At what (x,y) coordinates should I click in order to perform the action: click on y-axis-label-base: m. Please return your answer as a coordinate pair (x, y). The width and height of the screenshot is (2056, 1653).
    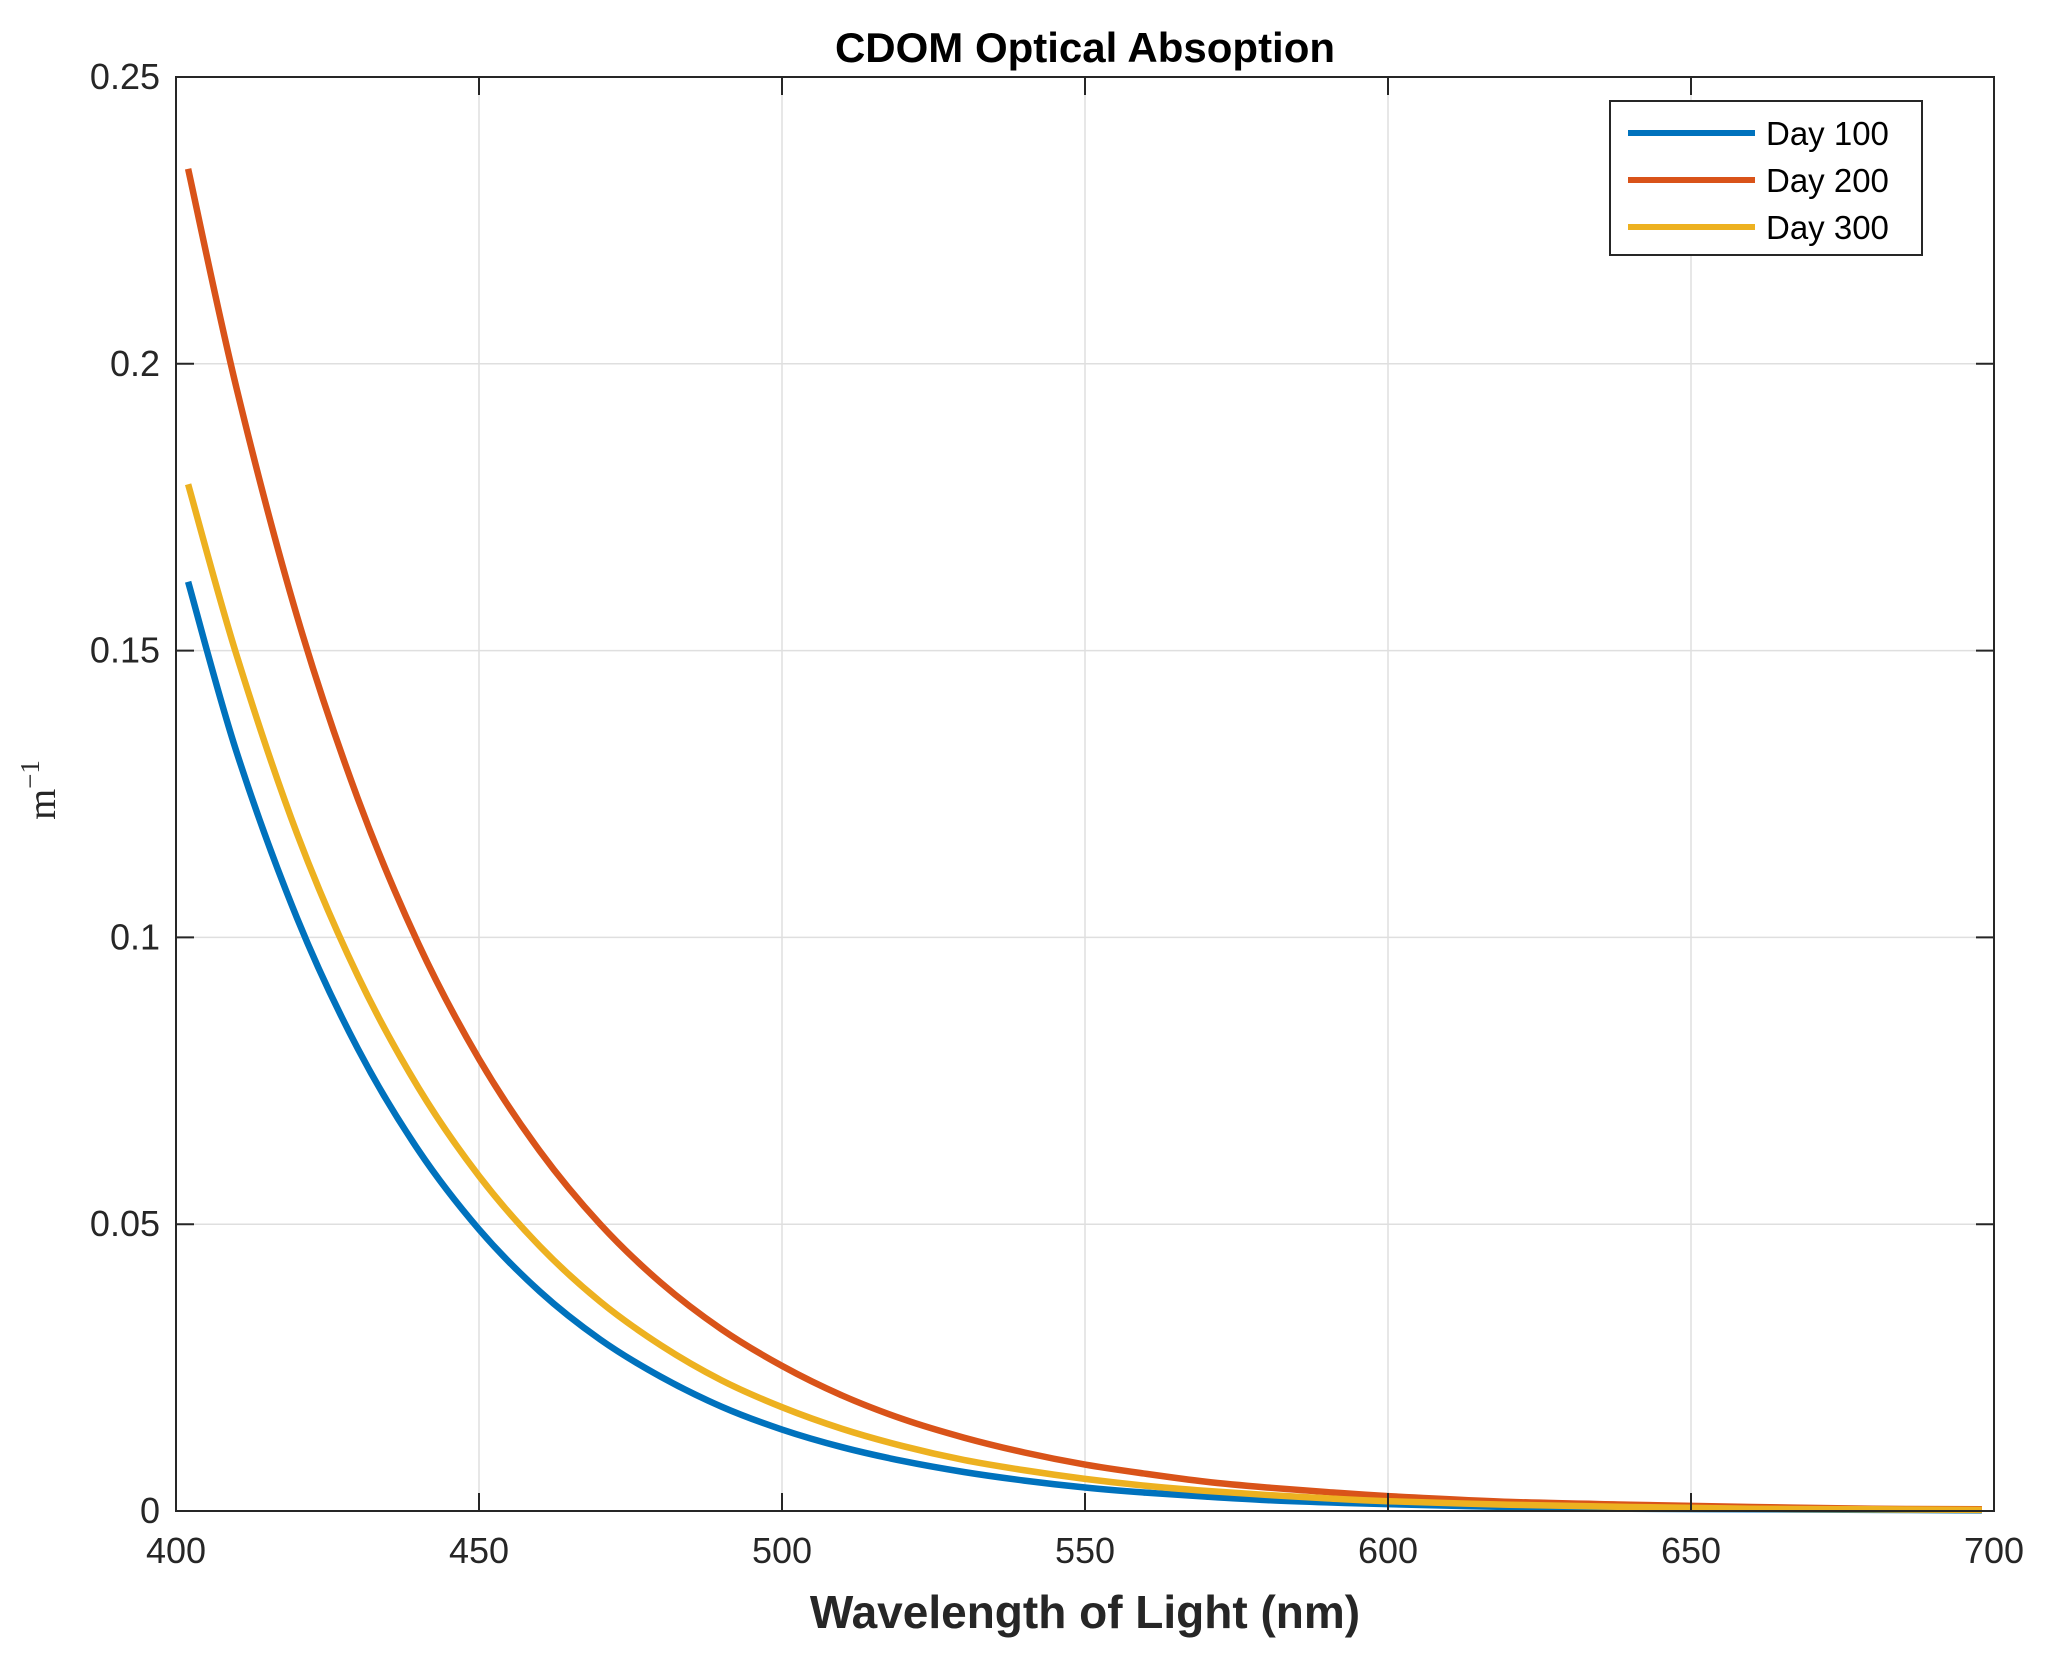
    Looking at the image, I should click on (41, 804).